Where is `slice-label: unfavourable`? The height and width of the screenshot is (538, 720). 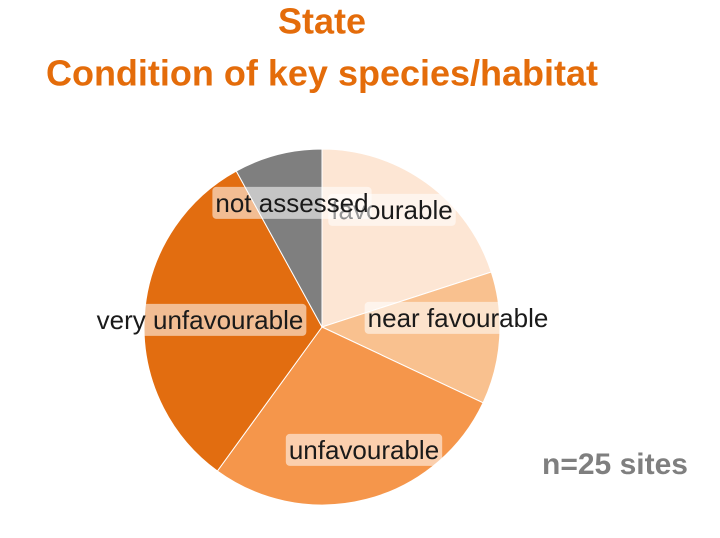
slice-label: unfavourable is located at coordinates (364, 450).